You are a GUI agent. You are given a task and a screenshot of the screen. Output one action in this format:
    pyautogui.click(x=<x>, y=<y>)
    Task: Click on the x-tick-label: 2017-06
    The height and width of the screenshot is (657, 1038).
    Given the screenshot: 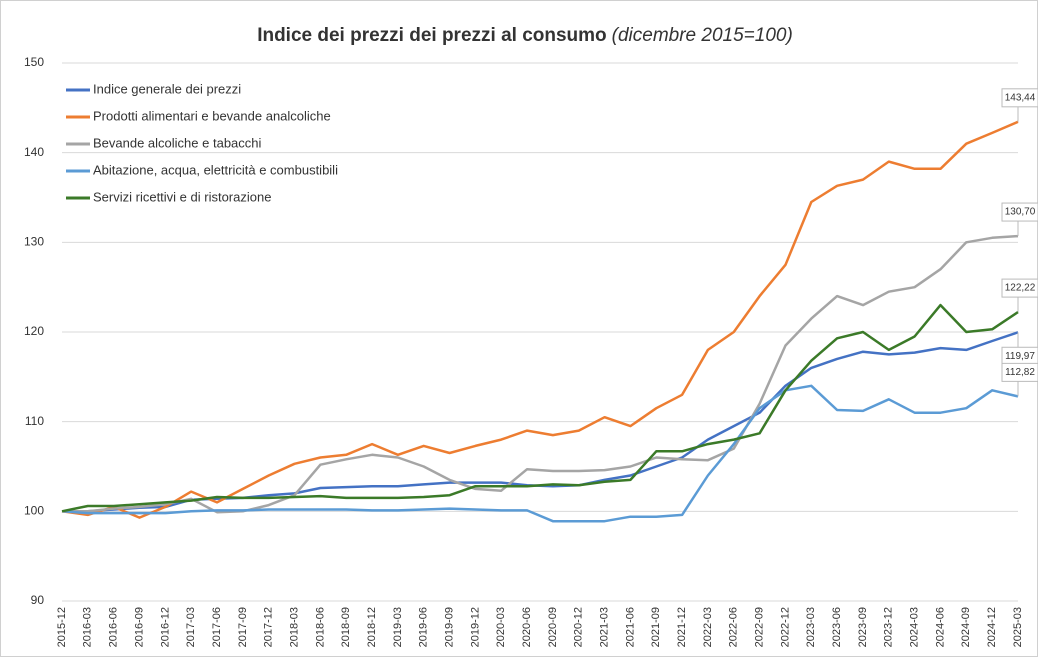 What is the action you would take?
    pyautogui.click(x=217, y=627)
    